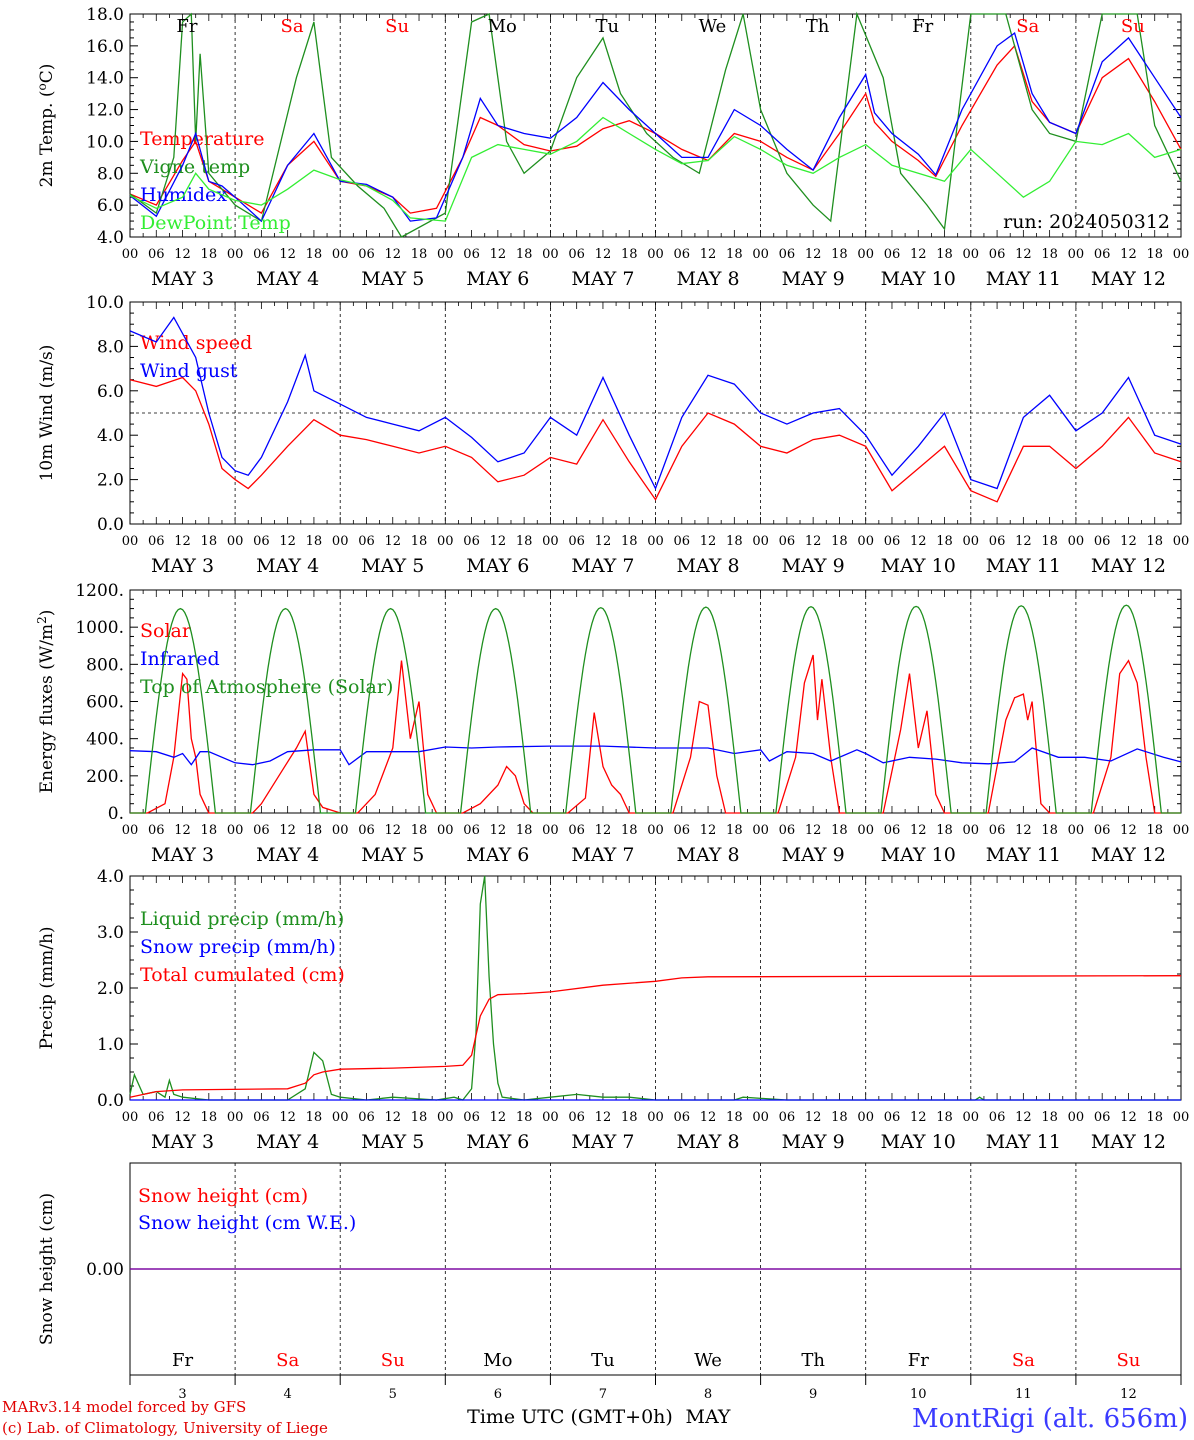 The image size is (1194, 1440). What do you see at coordinates (105, 703) in the screenshot?
I see `y-tick-label: 600.` at bounding box center [105, 703].